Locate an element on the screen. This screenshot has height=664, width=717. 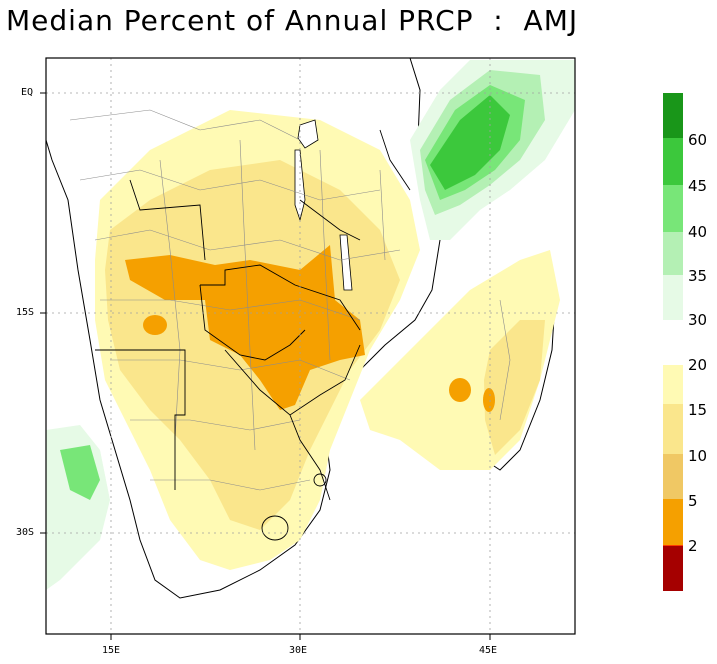
lake-victoria is located at coordinates (308, 134).